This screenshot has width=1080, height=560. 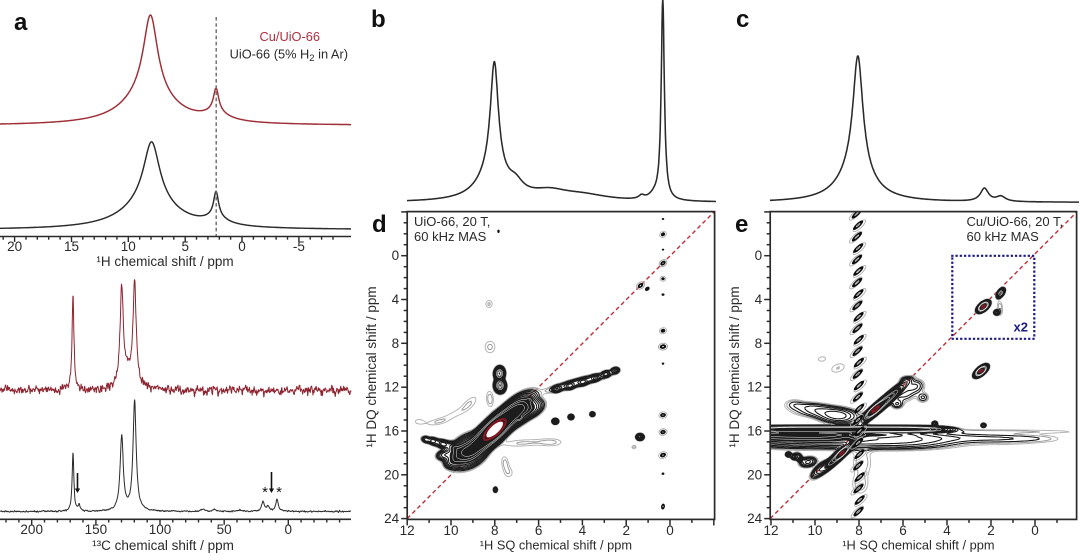 What do you see at coordinates (224, 529) in the screenshot?
I see `svg-text: 50` at bounding box center [224, 529].